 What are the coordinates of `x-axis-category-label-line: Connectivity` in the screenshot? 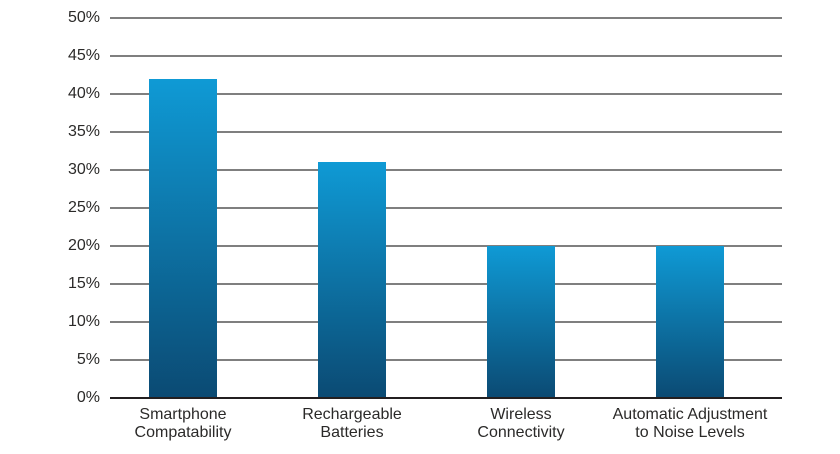 It's located at (521, 432).